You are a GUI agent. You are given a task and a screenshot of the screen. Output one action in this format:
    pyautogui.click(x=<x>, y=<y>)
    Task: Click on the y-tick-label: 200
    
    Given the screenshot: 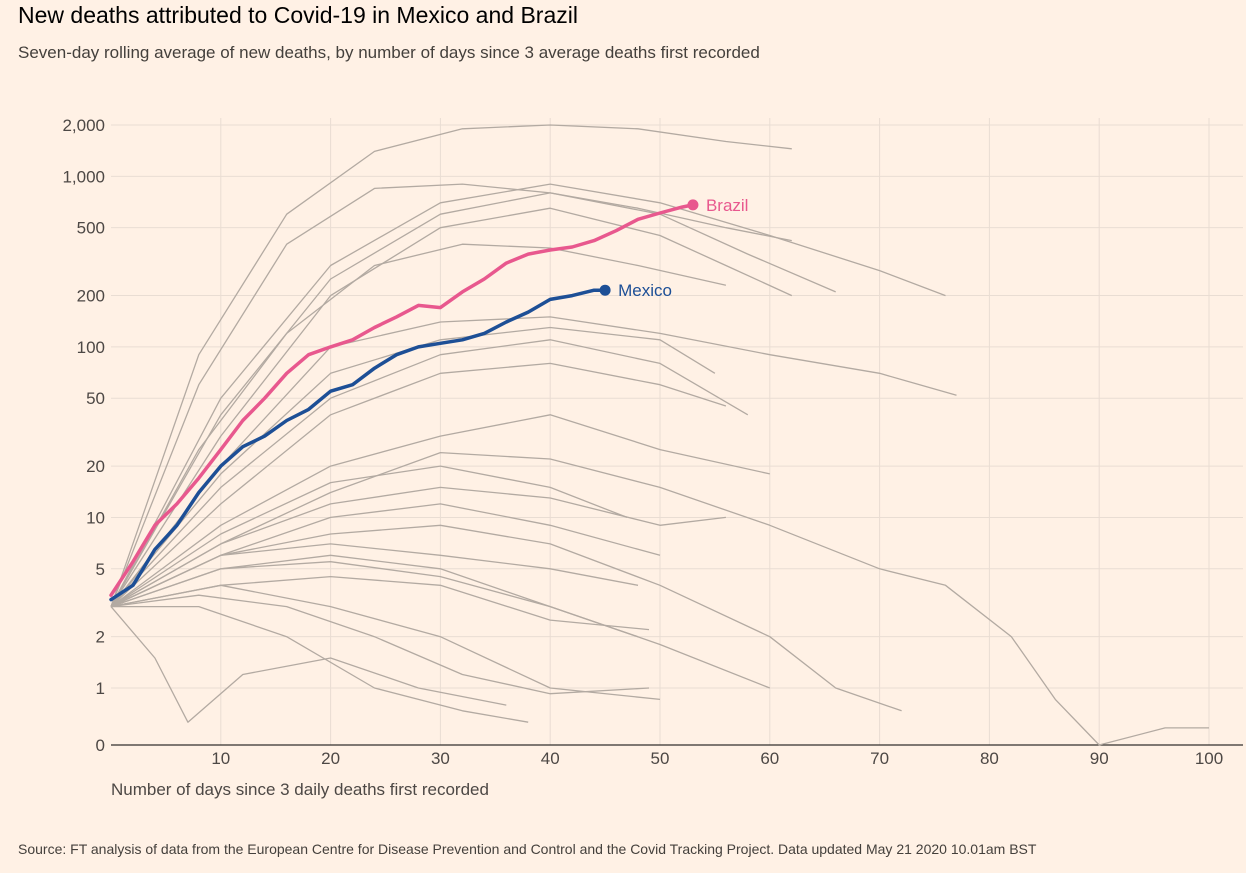 What is the action you would take?
    pyautogui.click(x=91, y=296)
    